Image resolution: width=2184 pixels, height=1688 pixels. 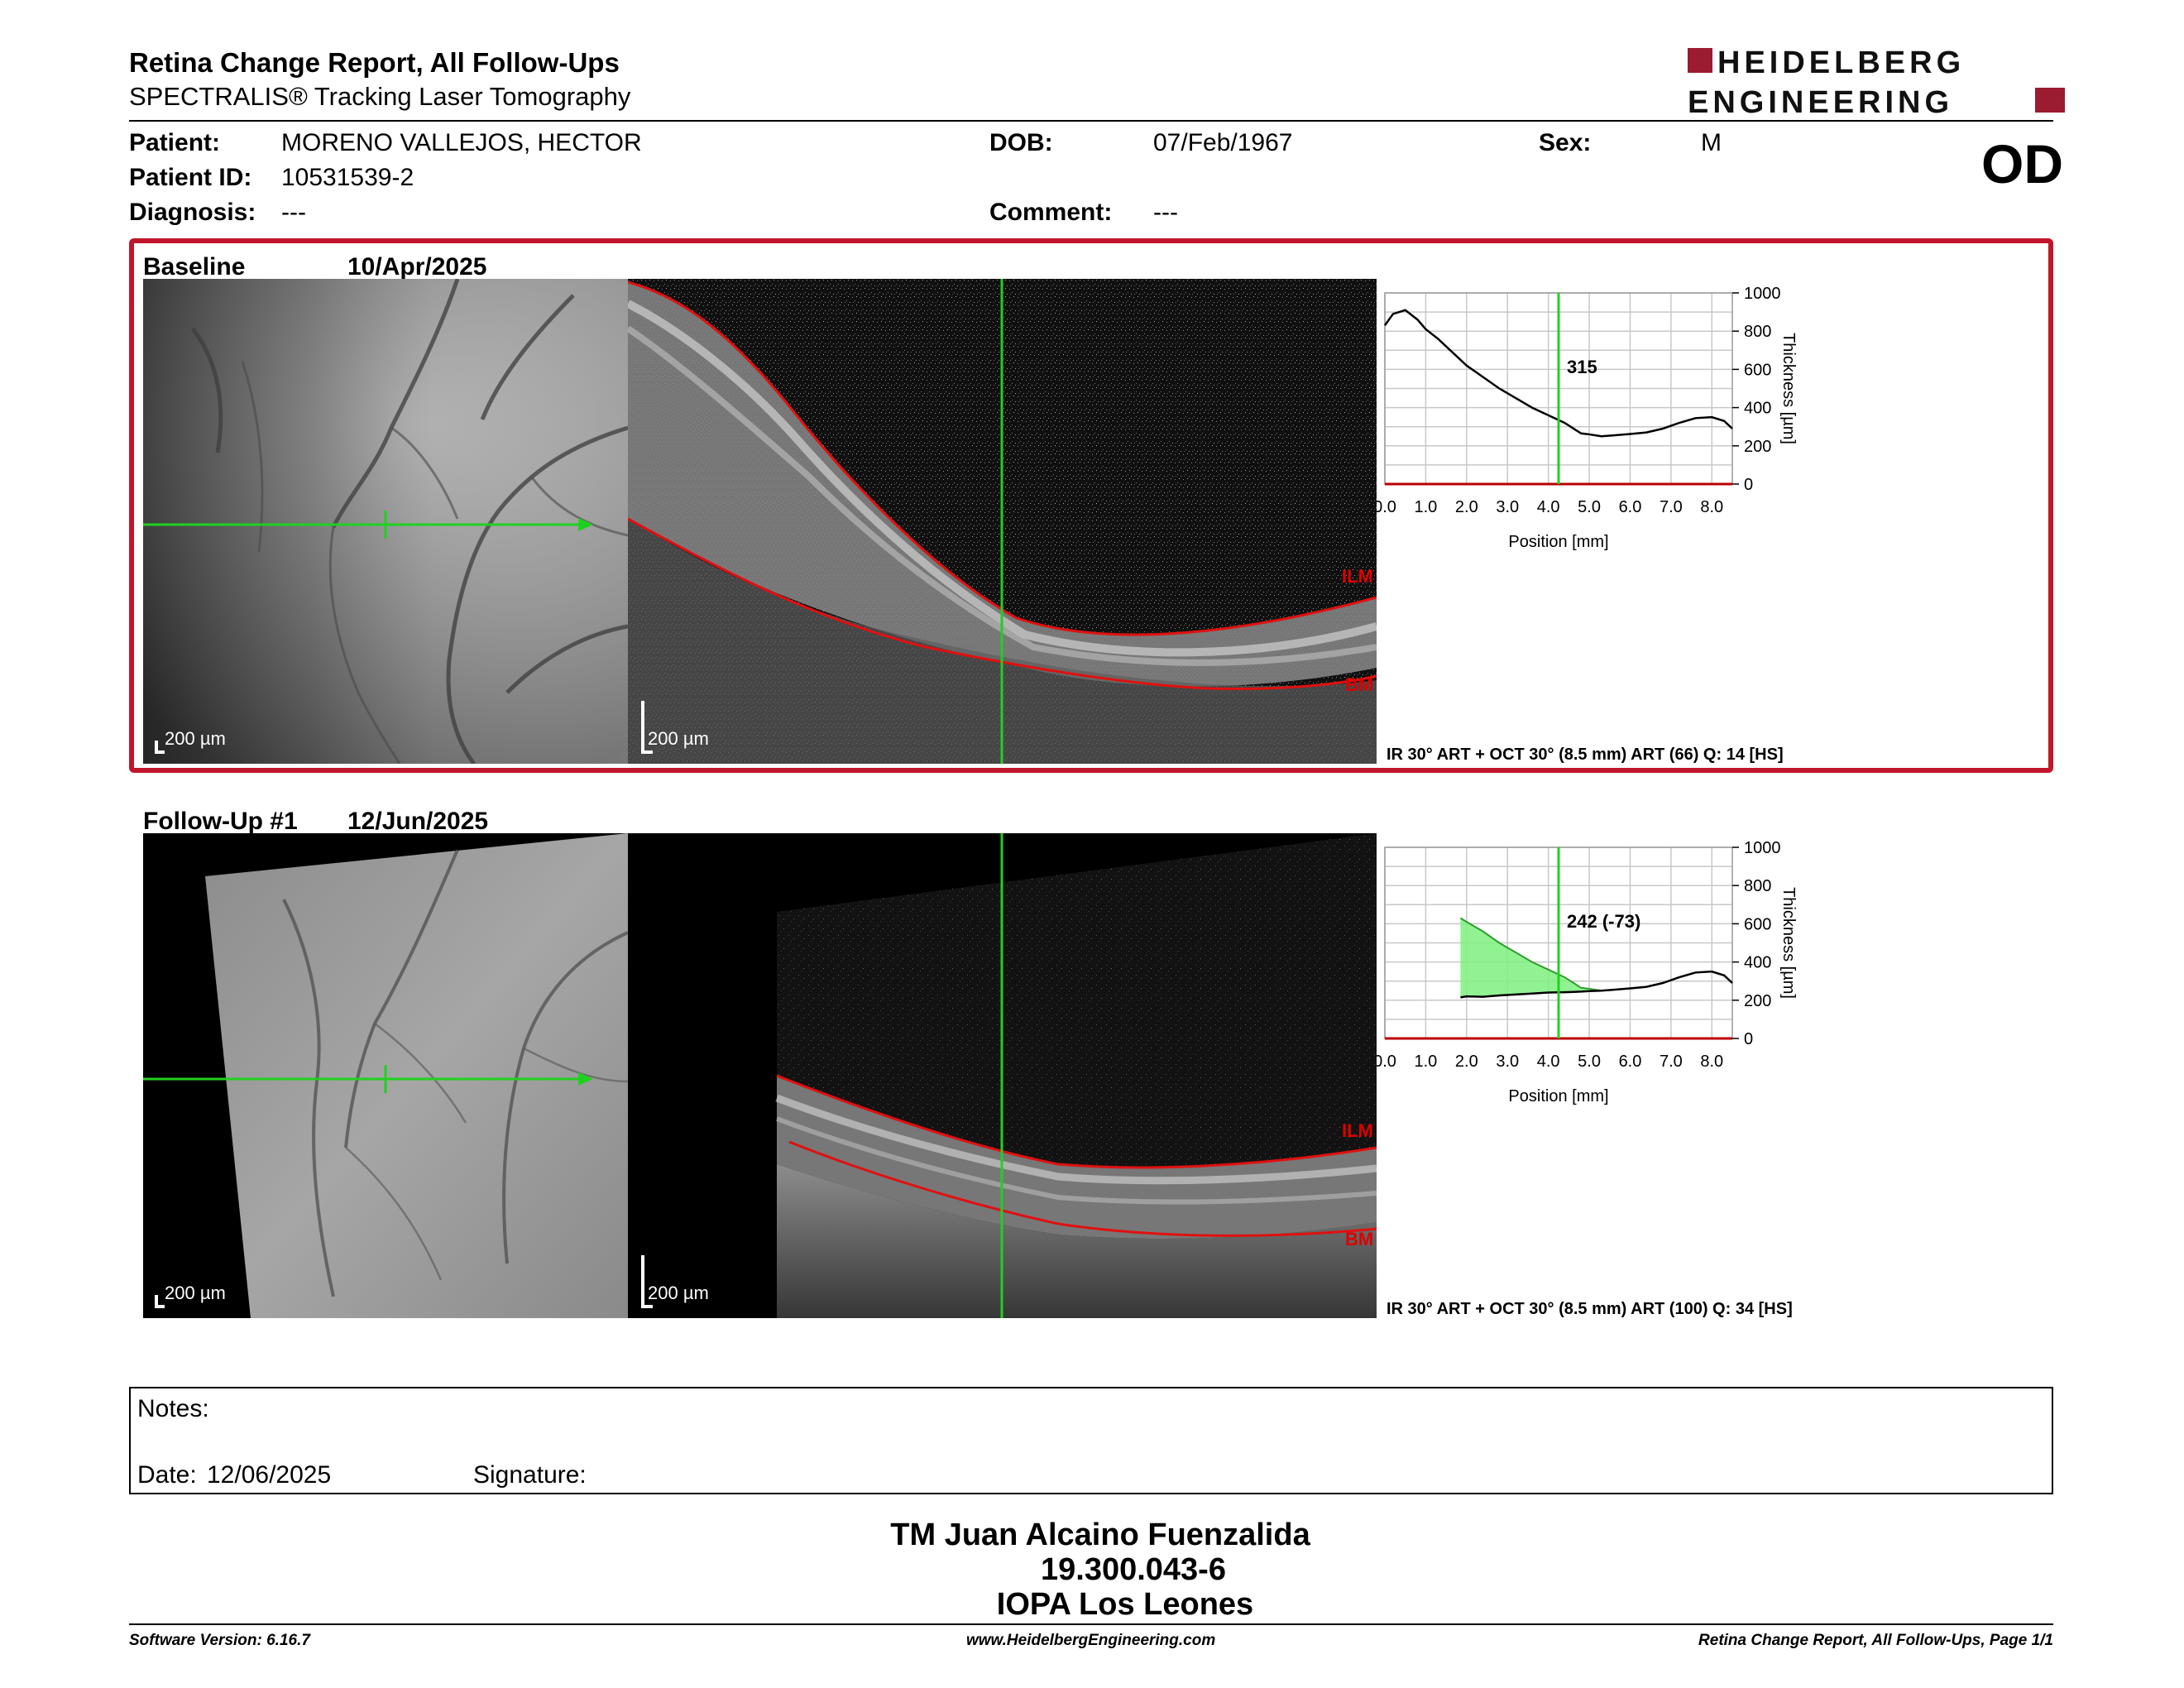 What do you see at coordinates (418, 821) in the screenshot?
I see `followup-date: 12/Jun/2025` at bounding box center [418, 821].